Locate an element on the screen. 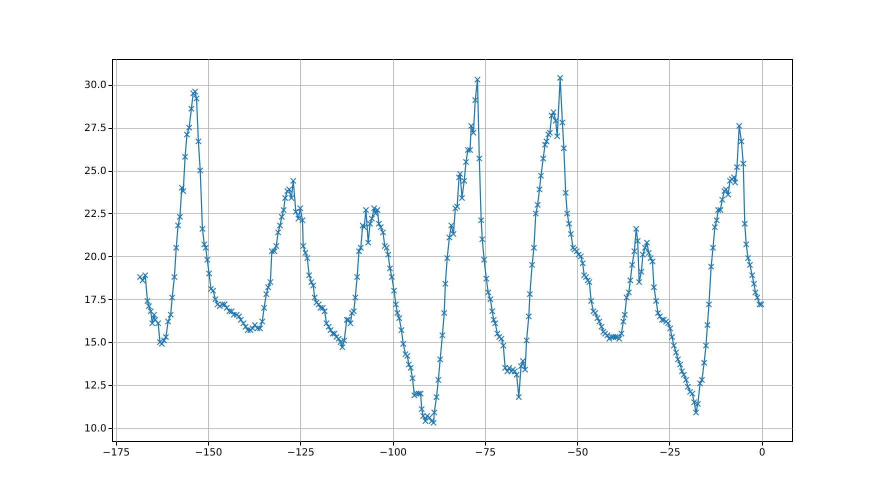  x-tick-label: −25 is located at coordinates (669, 453).